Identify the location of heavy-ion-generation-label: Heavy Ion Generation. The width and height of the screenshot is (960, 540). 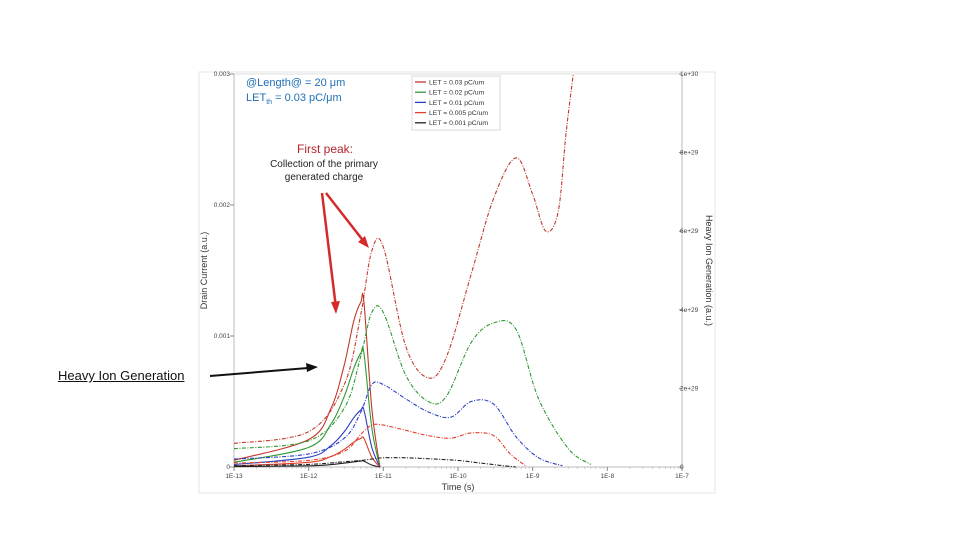
(121, 375).